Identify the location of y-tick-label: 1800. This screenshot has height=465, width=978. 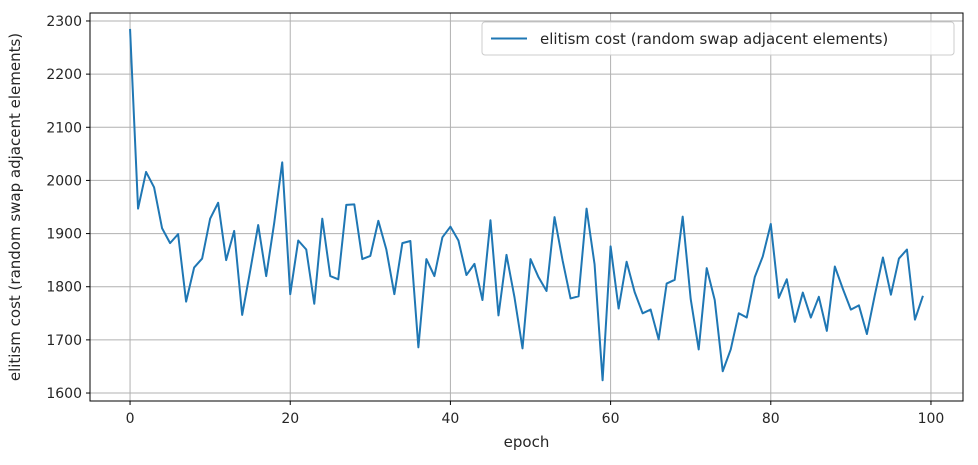
(64, 288).